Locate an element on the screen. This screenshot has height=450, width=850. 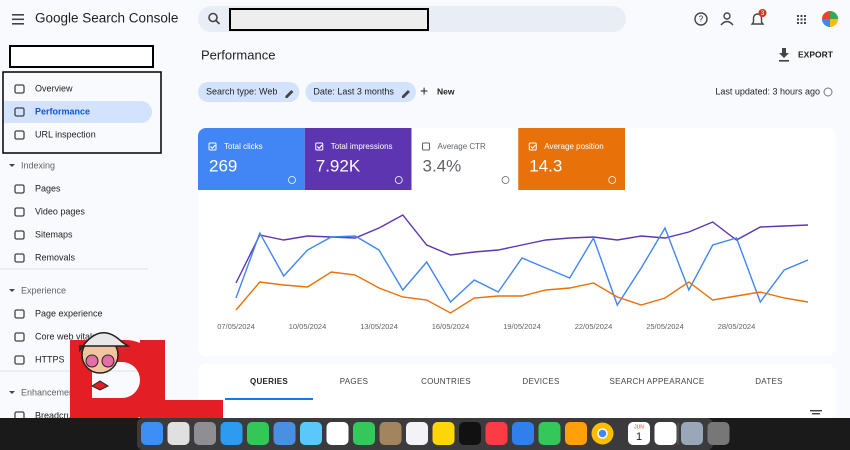
nav-item: Sitemaps is located at coordinates (54, 234).